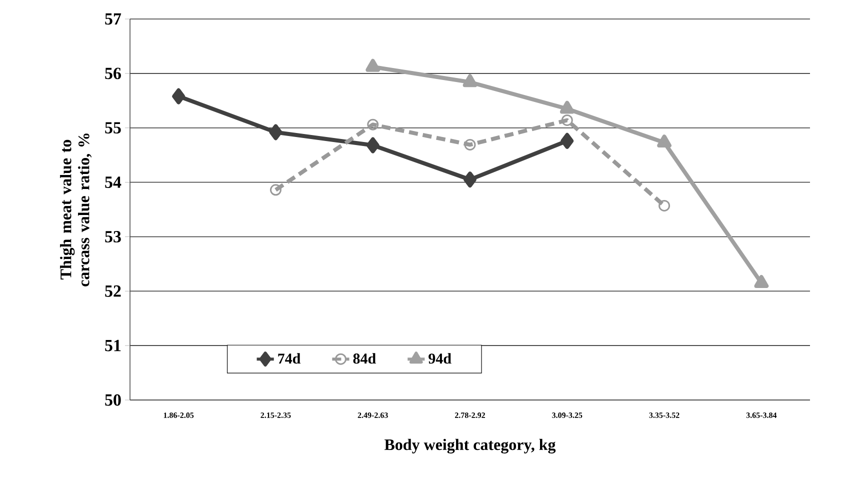 This screenshot has height=477, width=842. What do you see at coordinates (113, 74) in the screenshot?
I see `y-tick-label: 56` at bounding box center [113, 74].